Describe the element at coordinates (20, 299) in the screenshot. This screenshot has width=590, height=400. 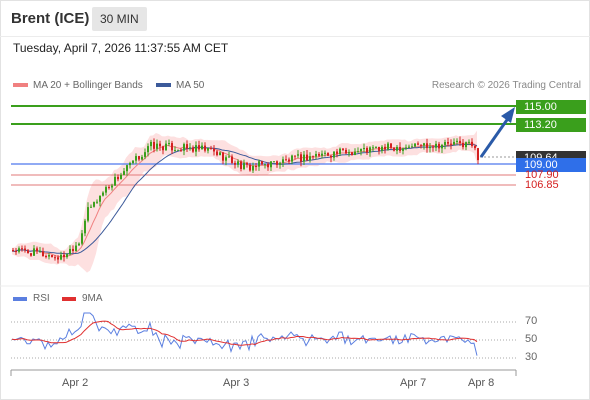
I see `rsi-swatch` at that location.